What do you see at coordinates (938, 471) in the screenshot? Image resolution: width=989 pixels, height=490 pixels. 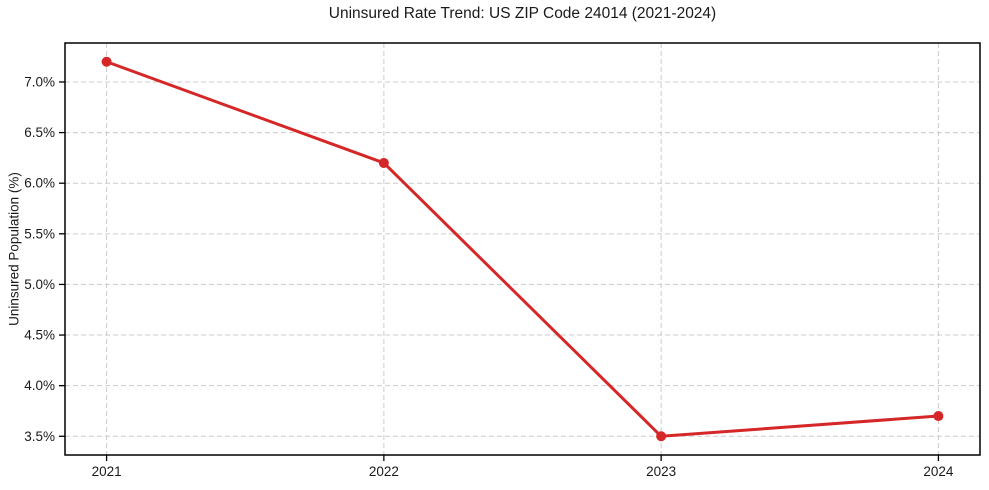 I see `x-tick-label: 2024` at bounding box center [938, 471].